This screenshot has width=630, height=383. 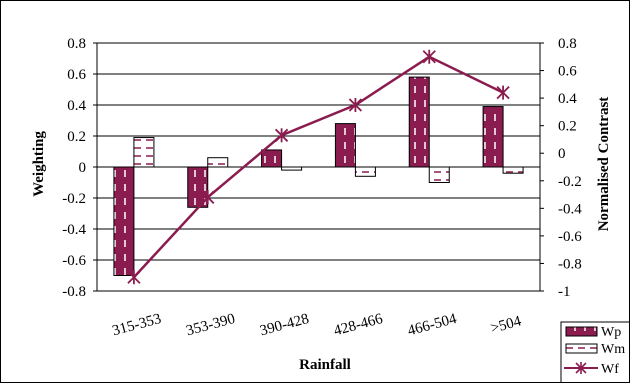 What do you see at coordinates (74, 292) in the screenshot?
I see `y-tick-label: -0.8` at bounding box center [74, 292].